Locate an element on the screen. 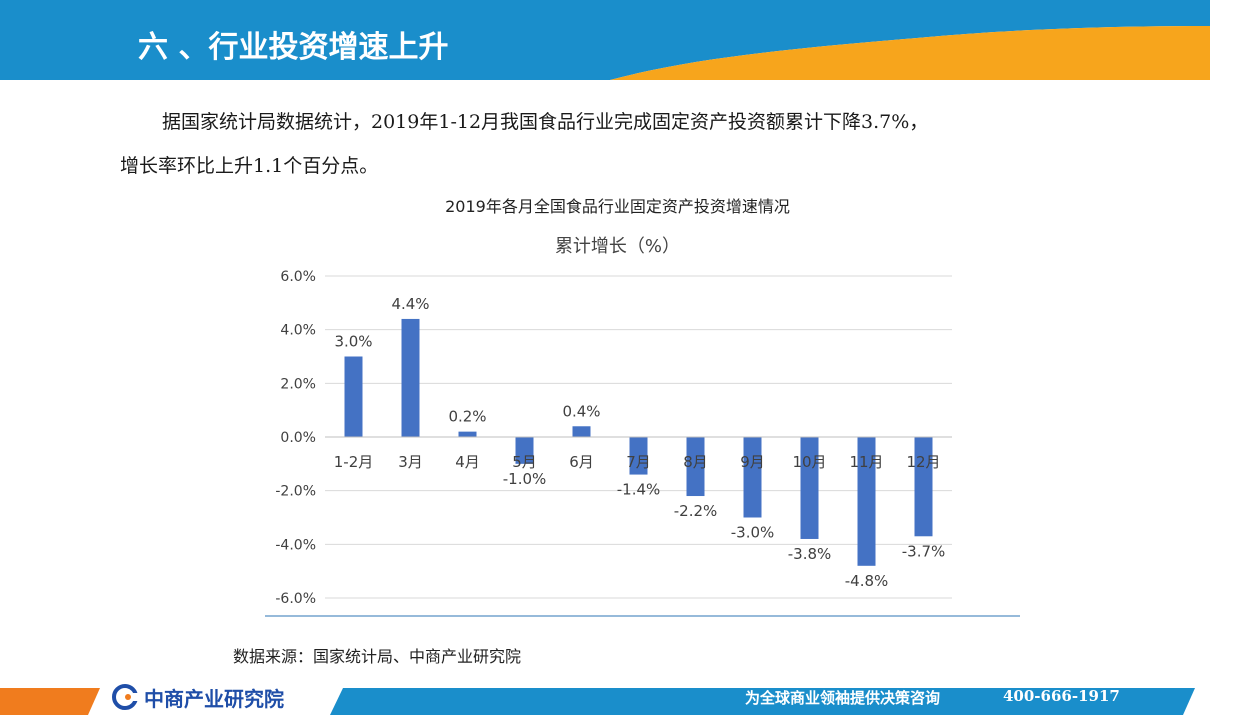 The width and height of the screenshot is (1235, 715). y-tick-label: -4.0% is located at coordinates (295, 545).